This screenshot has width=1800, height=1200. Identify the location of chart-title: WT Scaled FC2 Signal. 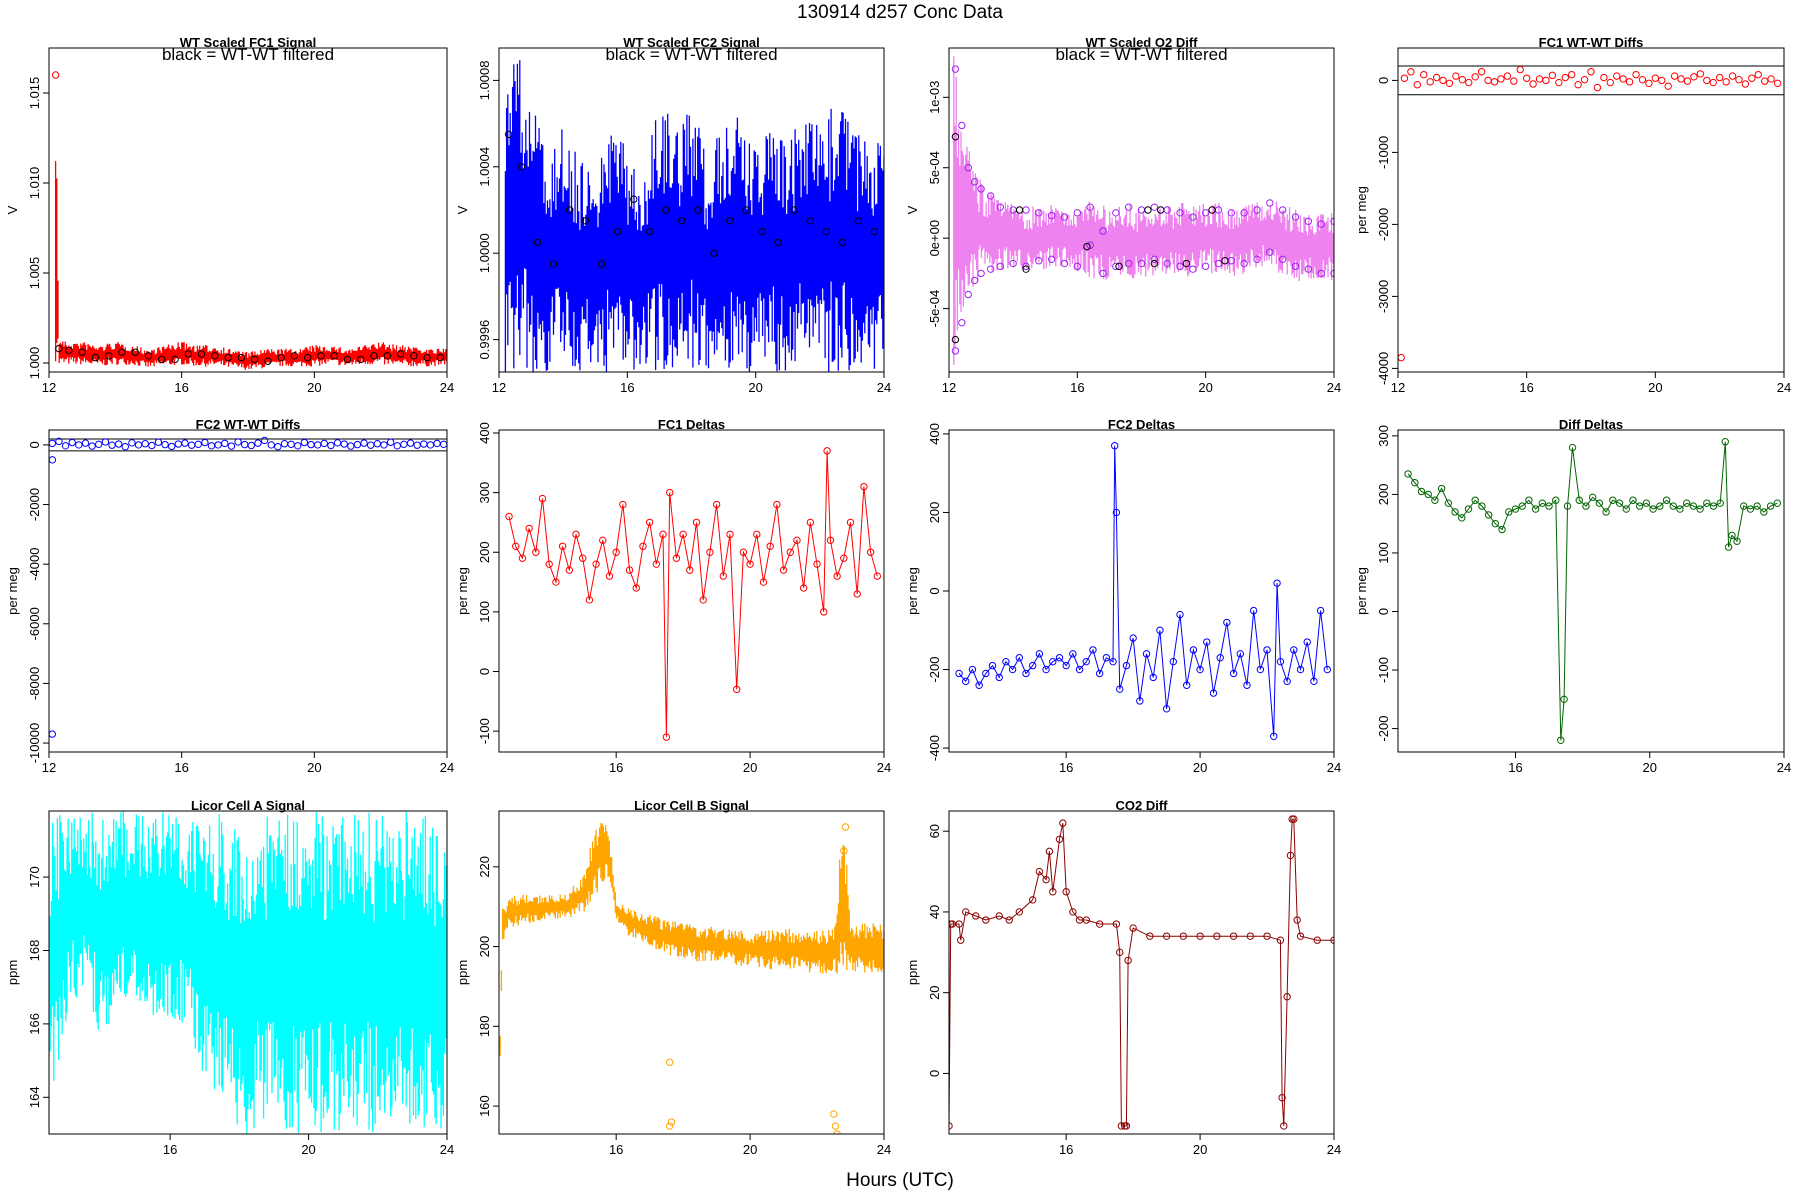
(691, 42).